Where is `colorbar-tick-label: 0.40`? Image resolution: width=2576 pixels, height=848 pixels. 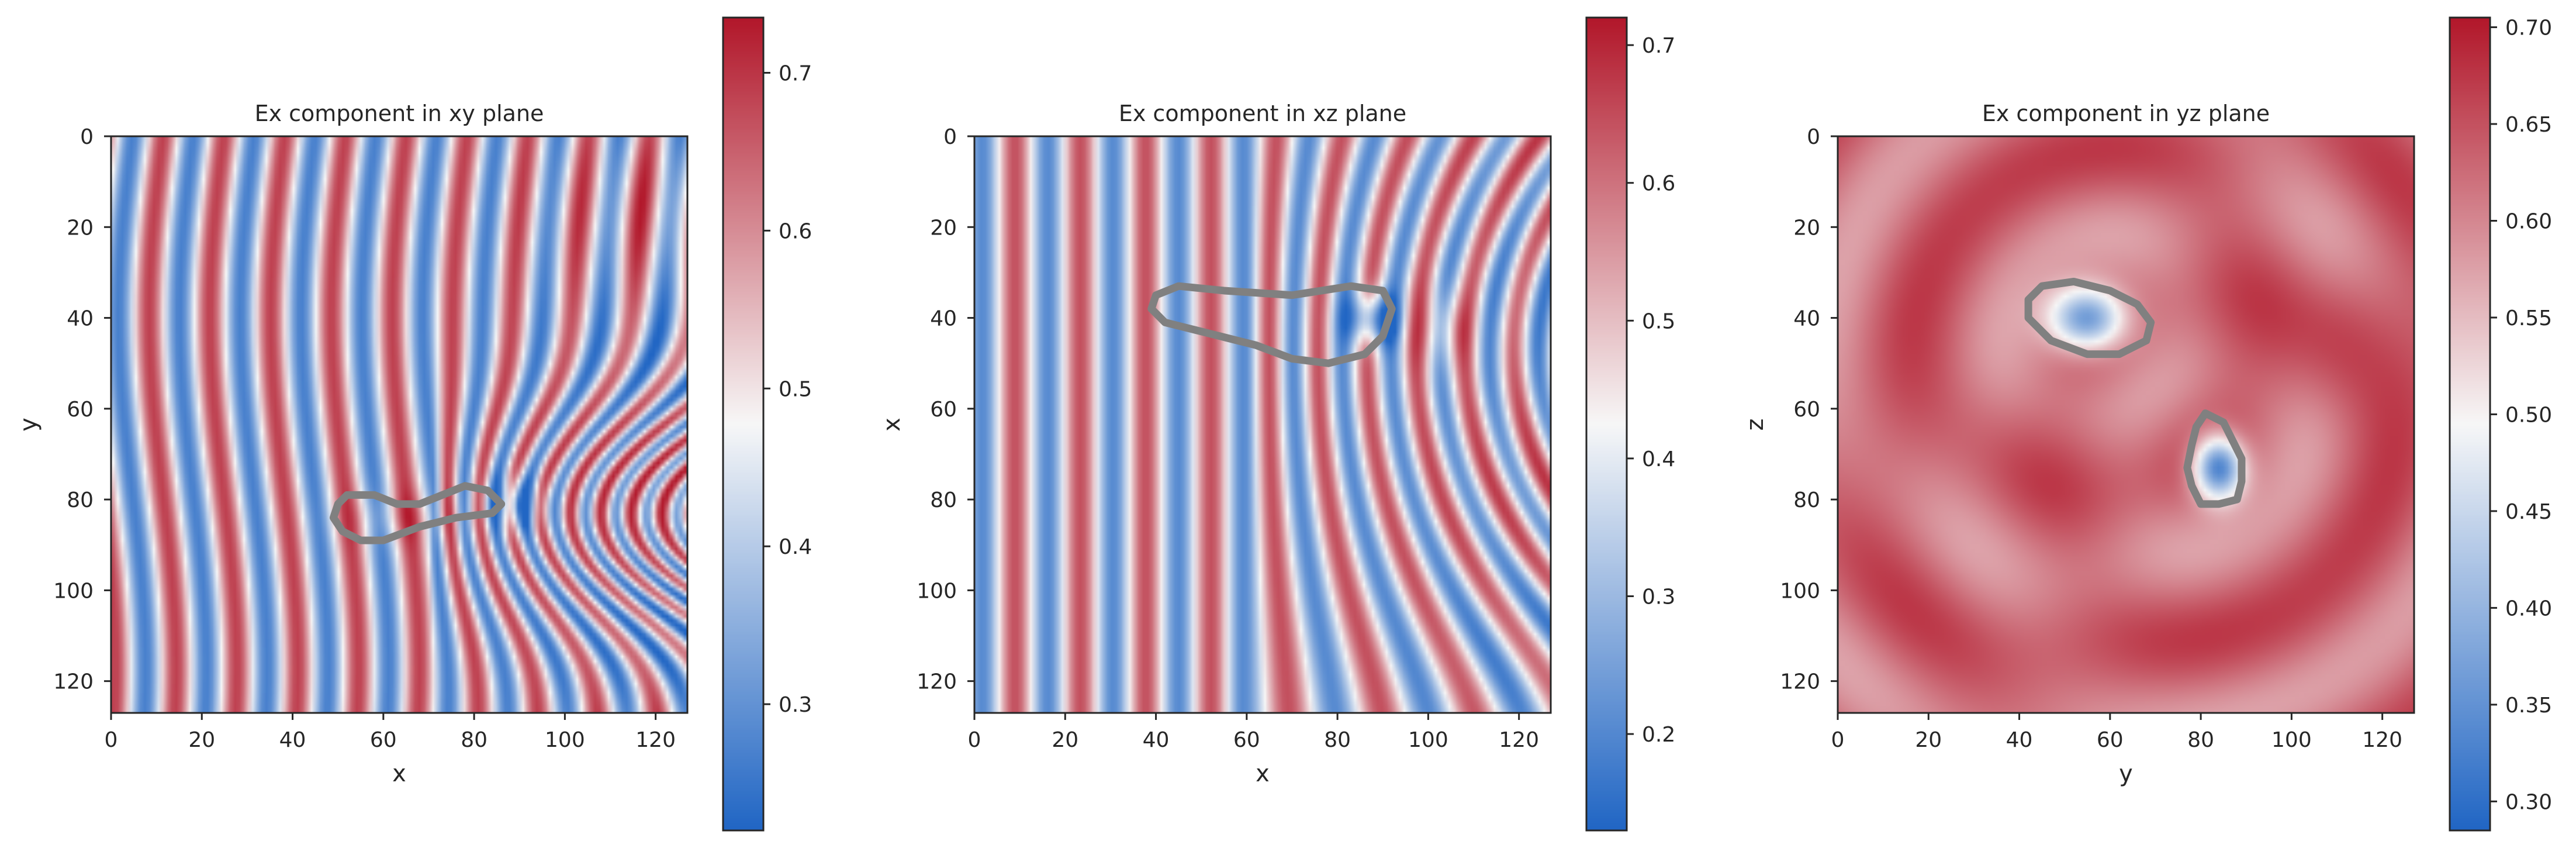
colorbar-tick-label: 0.40 is located at coordinates (2528, 609).